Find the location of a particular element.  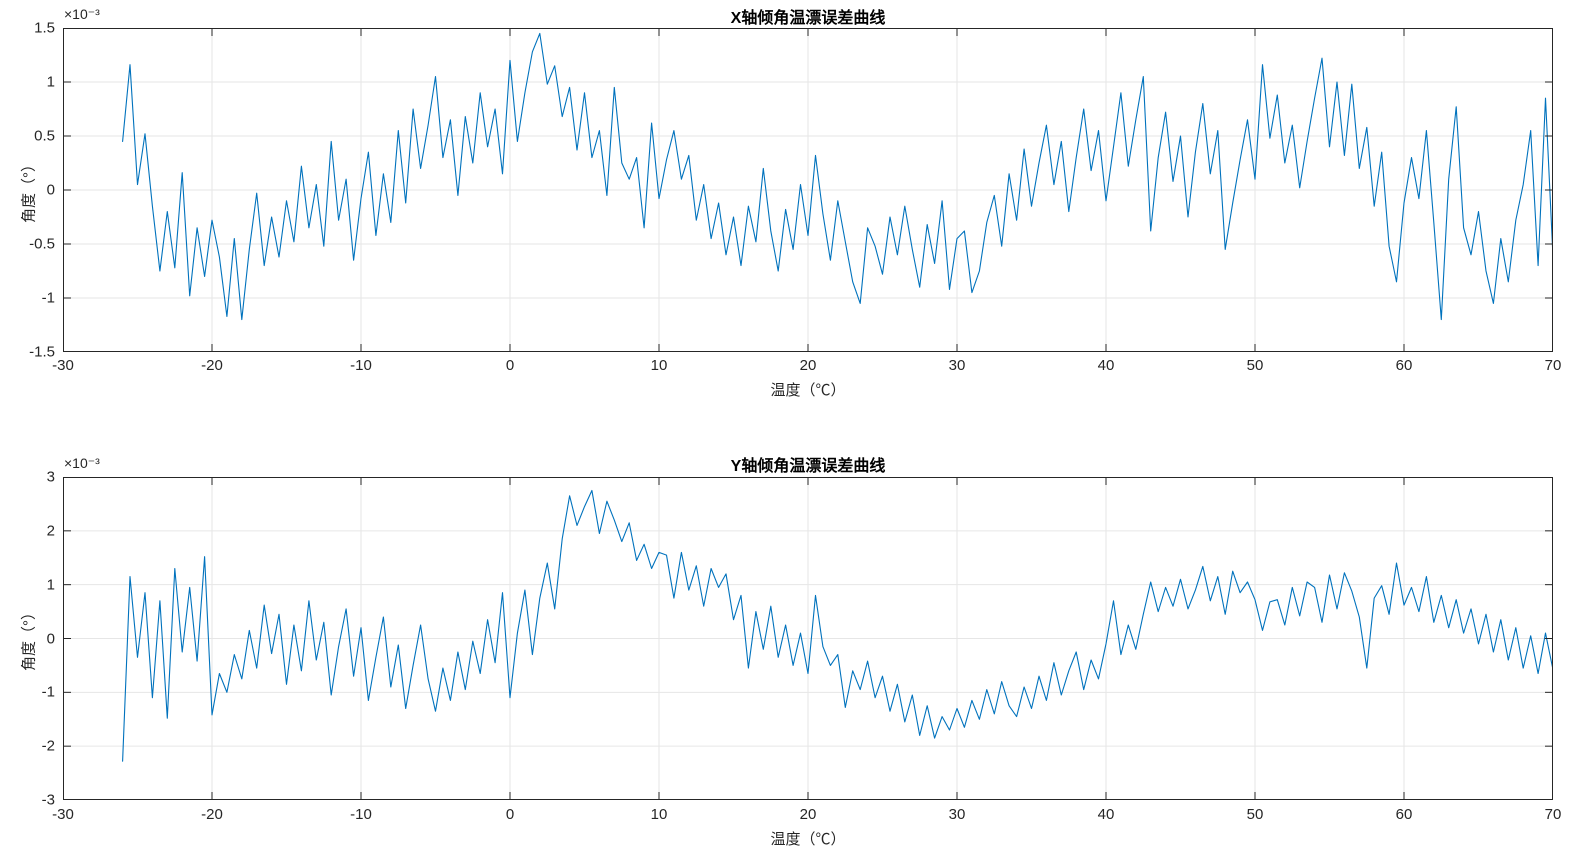

y-tick-label: 2 is located at coordinates (50, 531).